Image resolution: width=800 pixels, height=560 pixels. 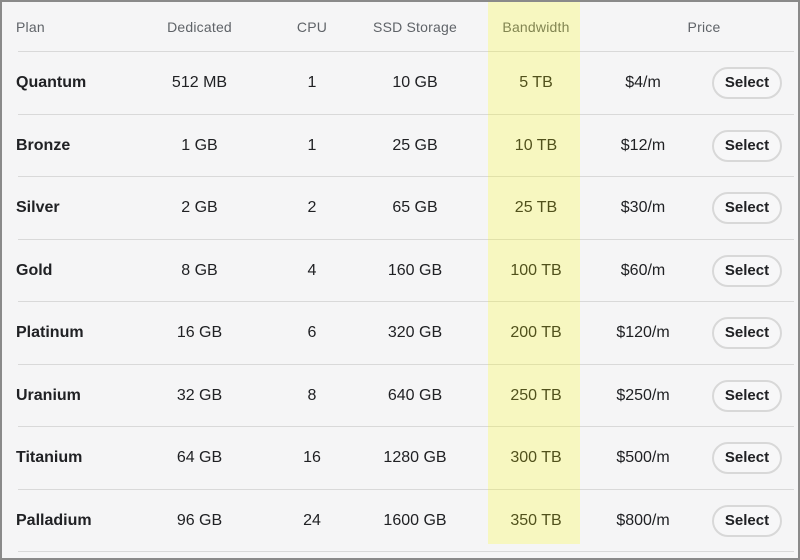 What do you see at coordinates (30, 27) in the screenshot?
I see `header-plan: Plan` at bounding box center [30, 27].